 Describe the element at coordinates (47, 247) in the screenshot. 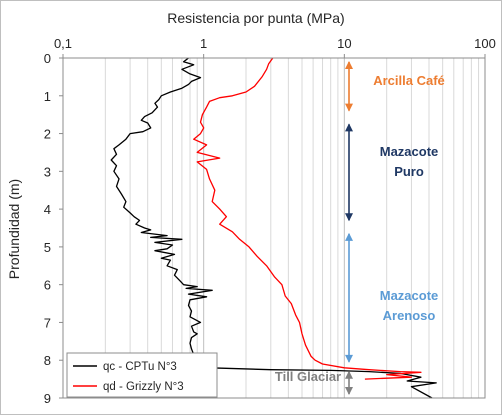

I see `y-tick-label: 5` at that location.